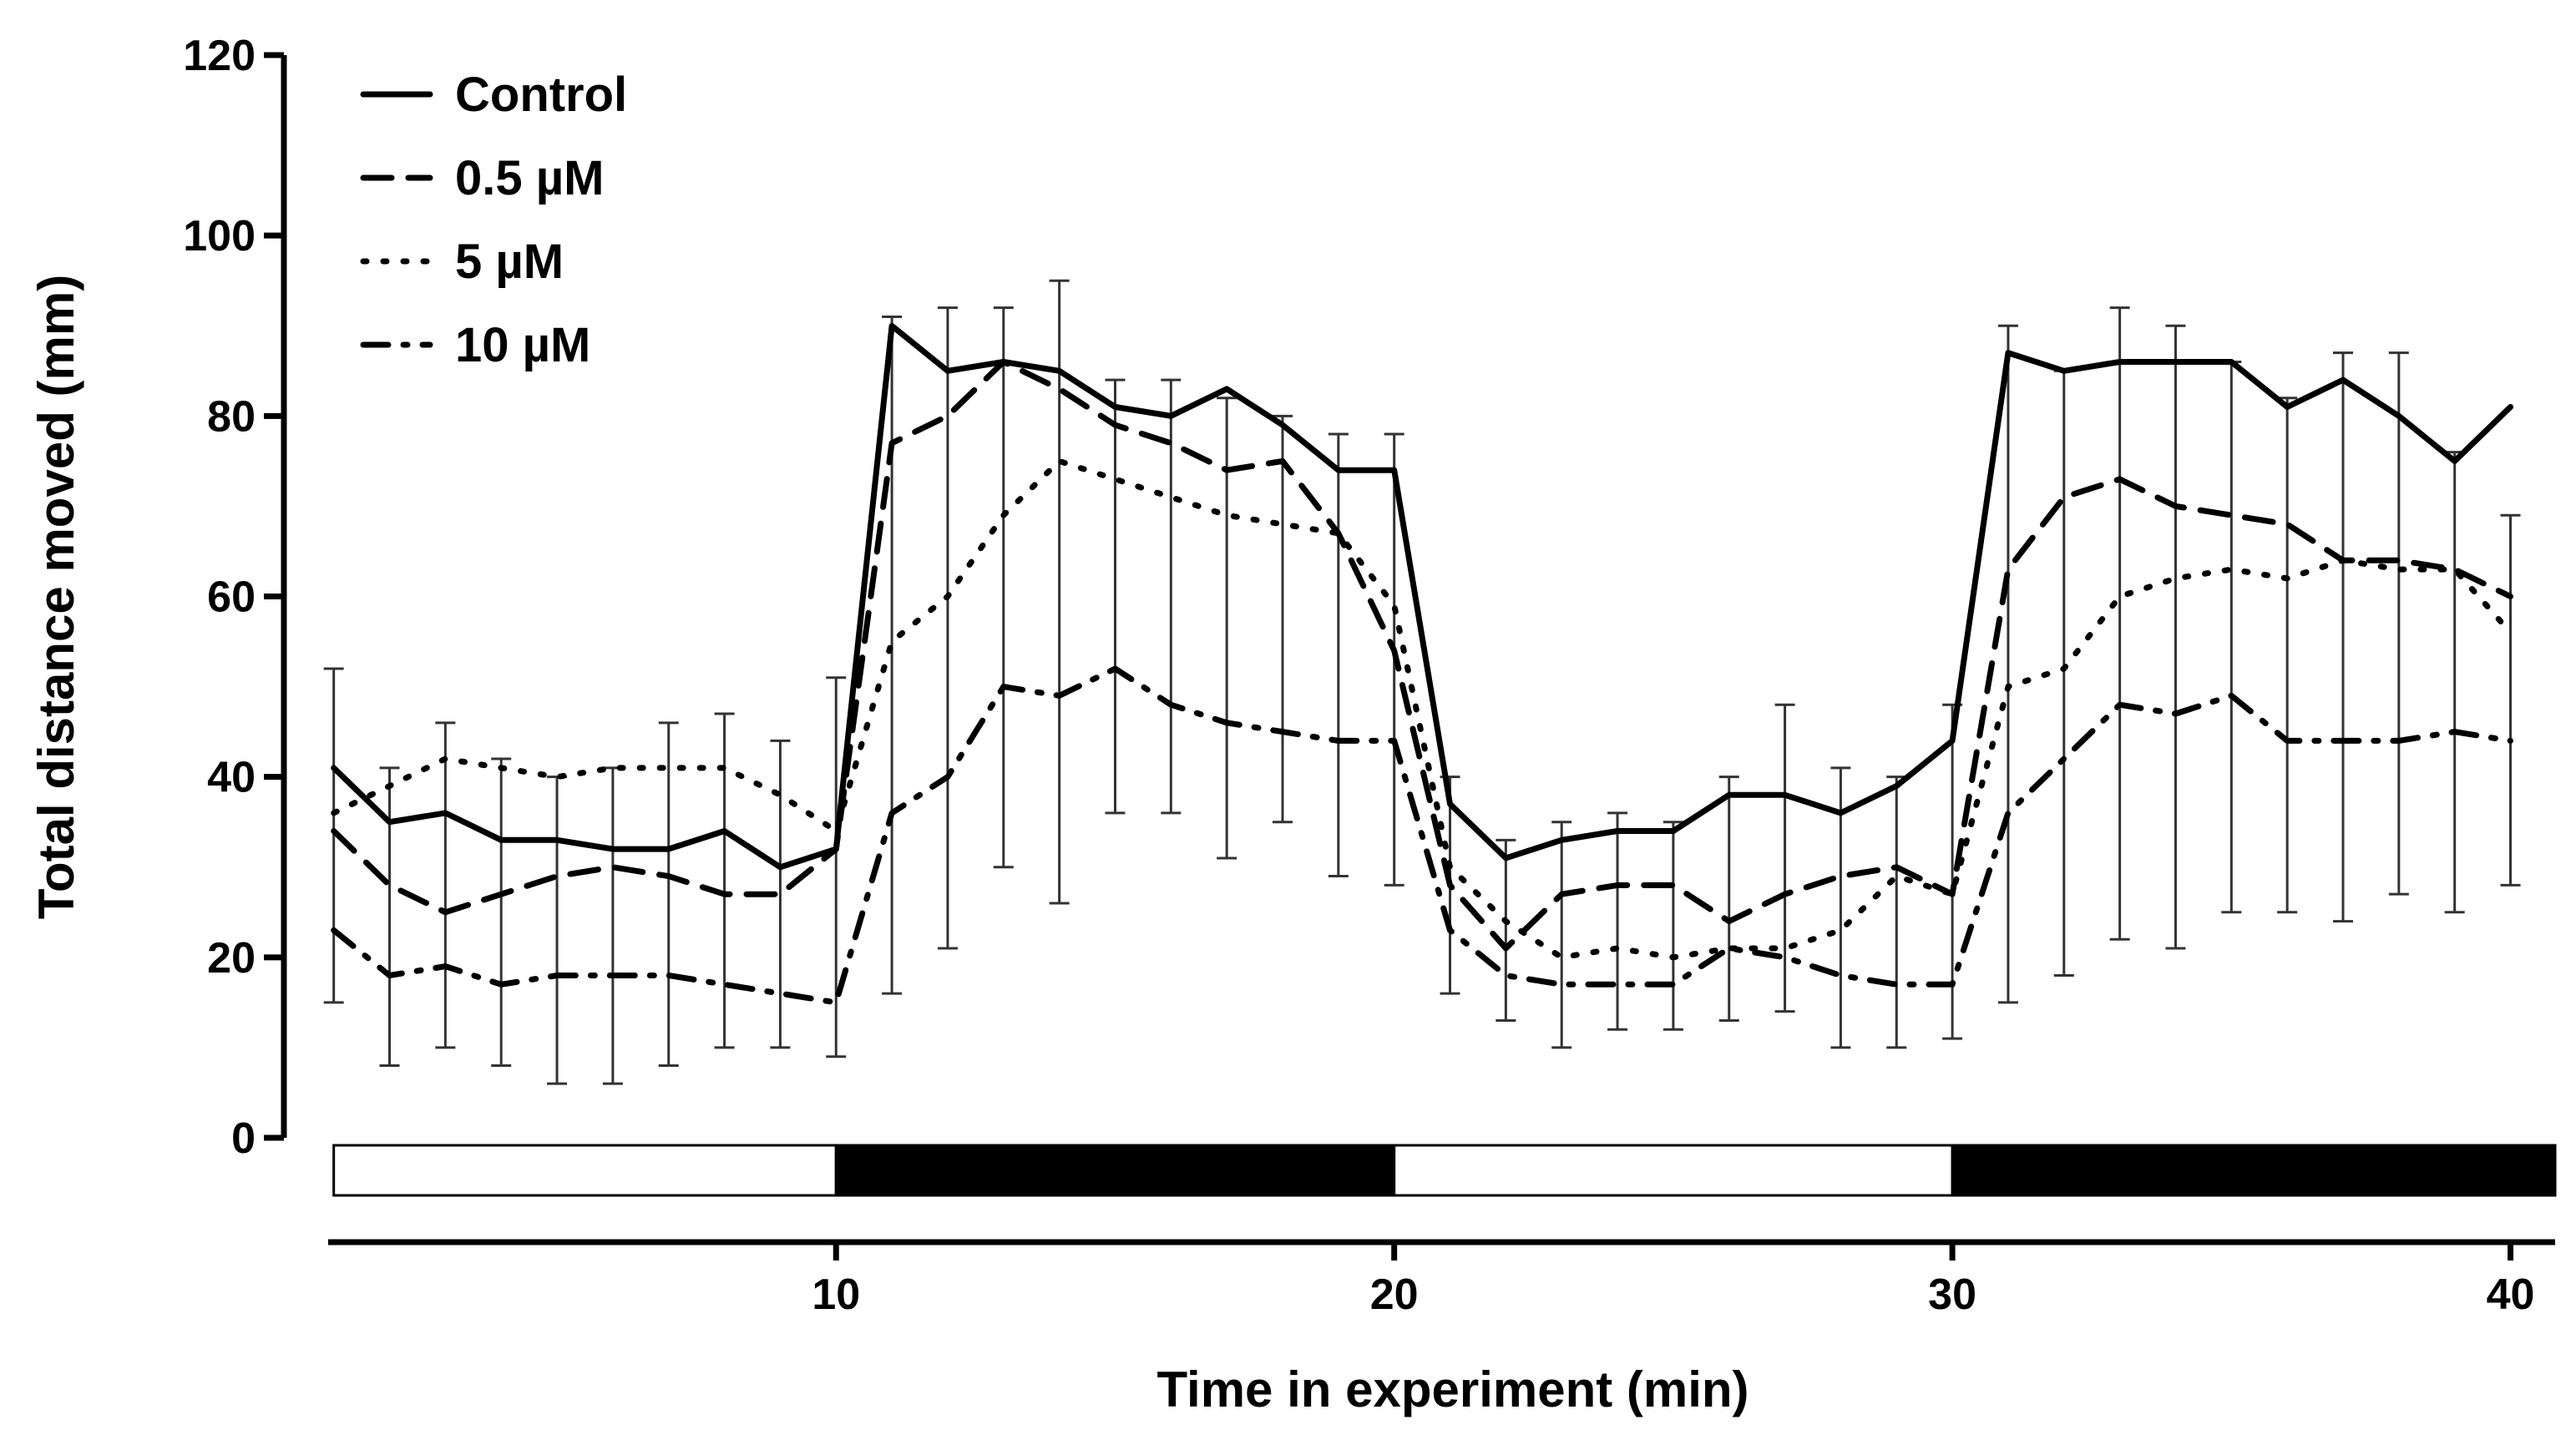 This screenshot has height=1445, width=2576. Describe the element at coordinates (232, 958) in the screenshot. I see `y-tick-label: 20` at that location.